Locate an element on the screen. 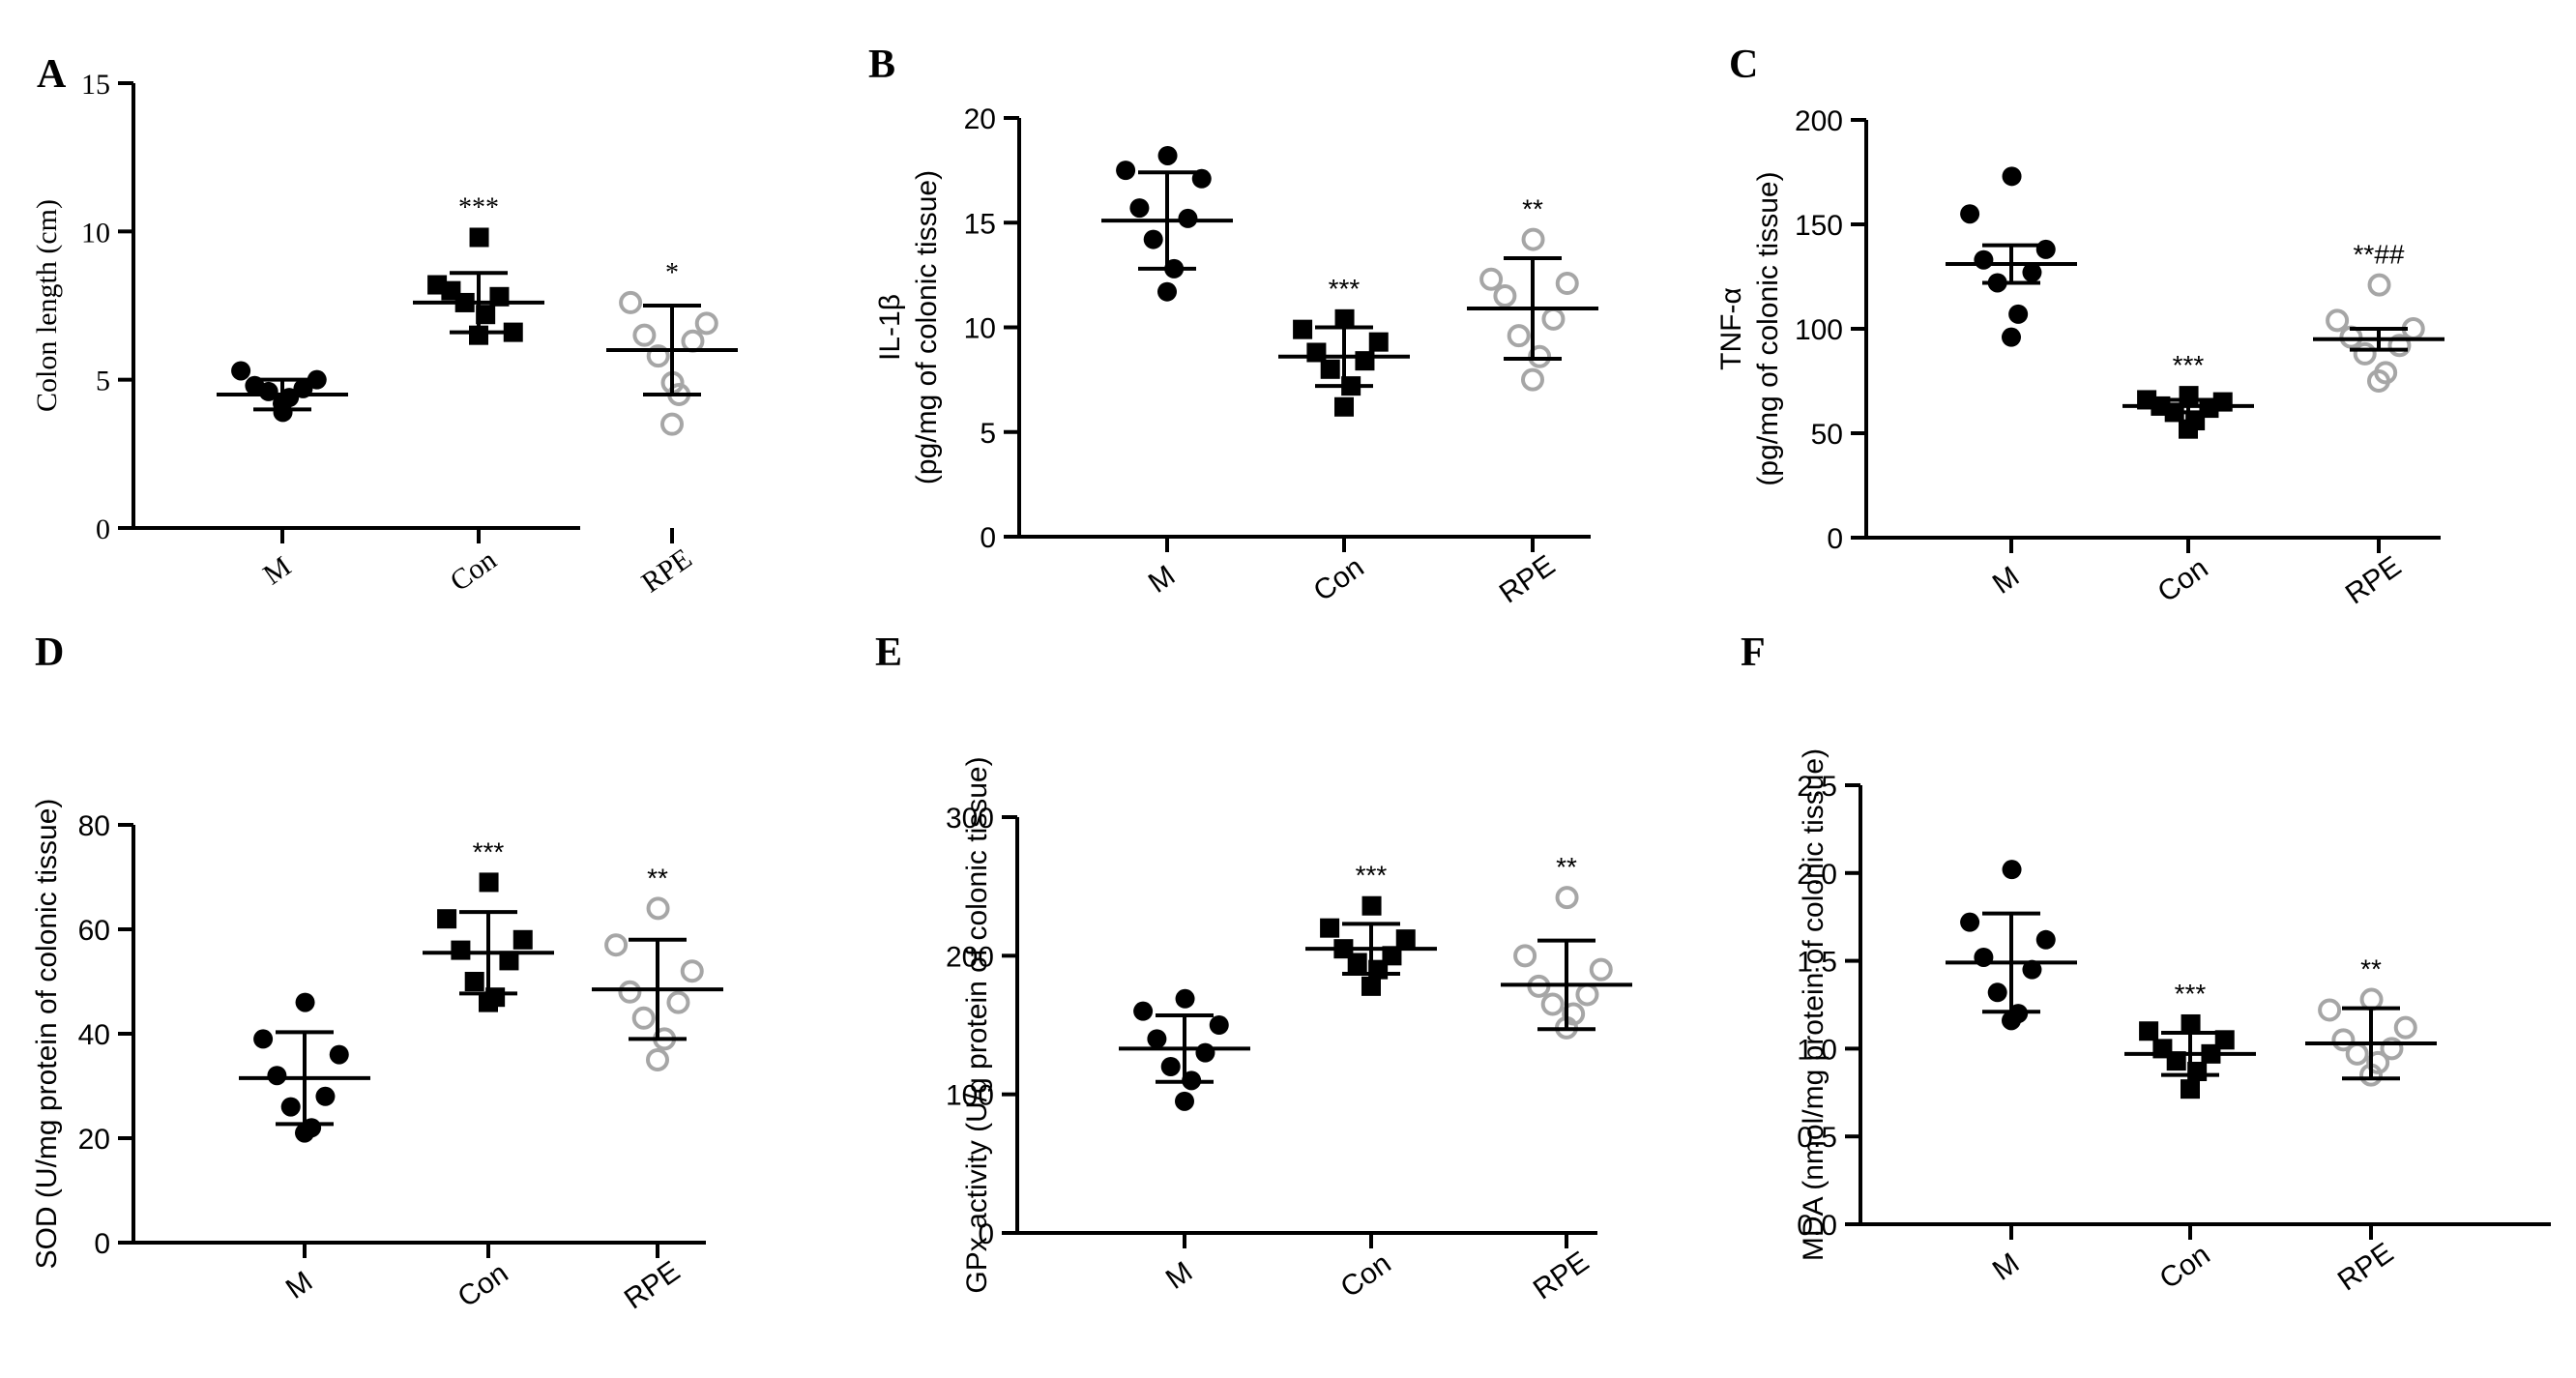  y-tick-label: 0 is located at coordinates (103, 529).